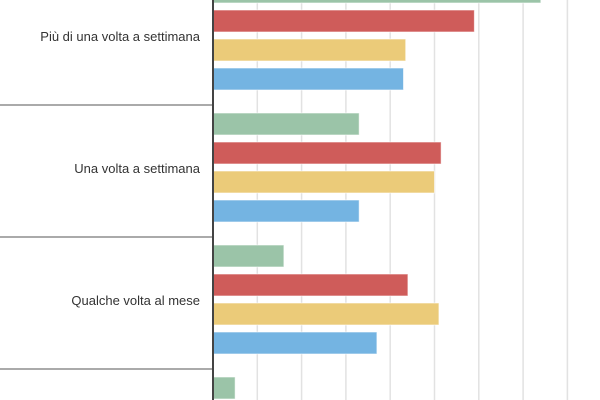  I want to click on category-label: Più di una volta a settimana, so click(120, 36).